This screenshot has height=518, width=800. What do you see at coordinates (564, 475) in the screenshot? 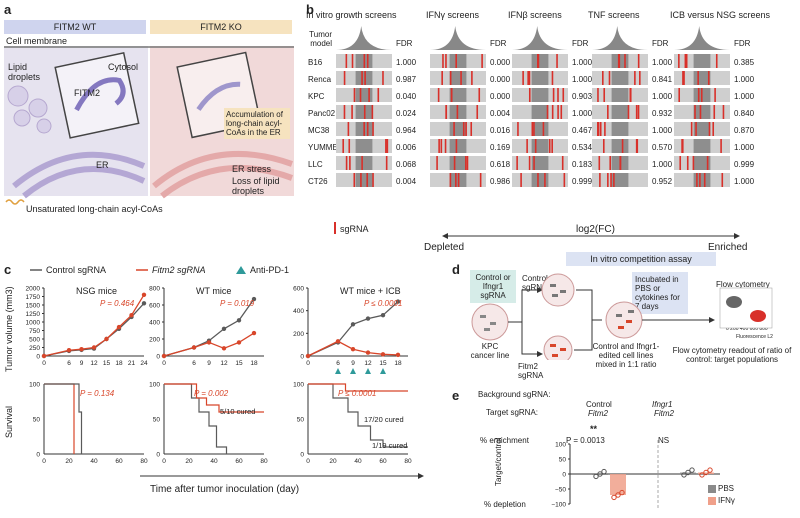
I see `e-y-tick-label: 0` at bounding box center [564, 475].